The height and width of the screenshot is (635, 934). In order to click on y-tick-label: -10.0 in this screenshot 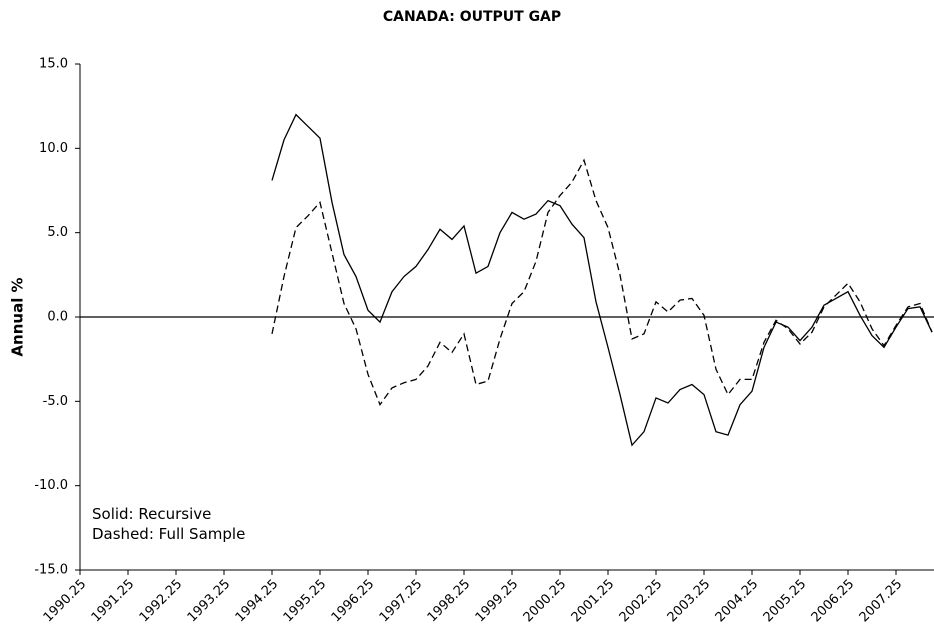, I will do `click(51, 485)`.